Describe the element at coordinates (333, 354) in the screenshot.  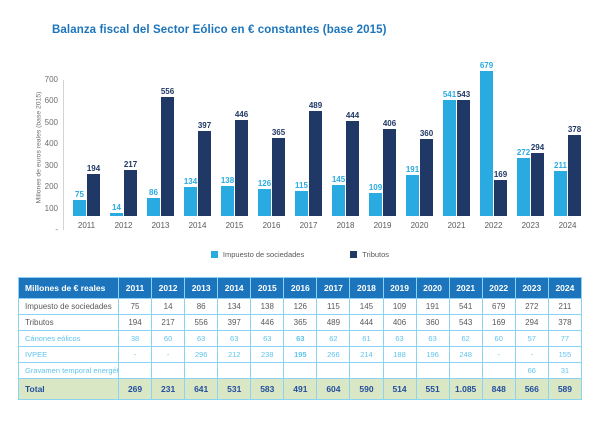
I see `table-cell: 266` at that location.